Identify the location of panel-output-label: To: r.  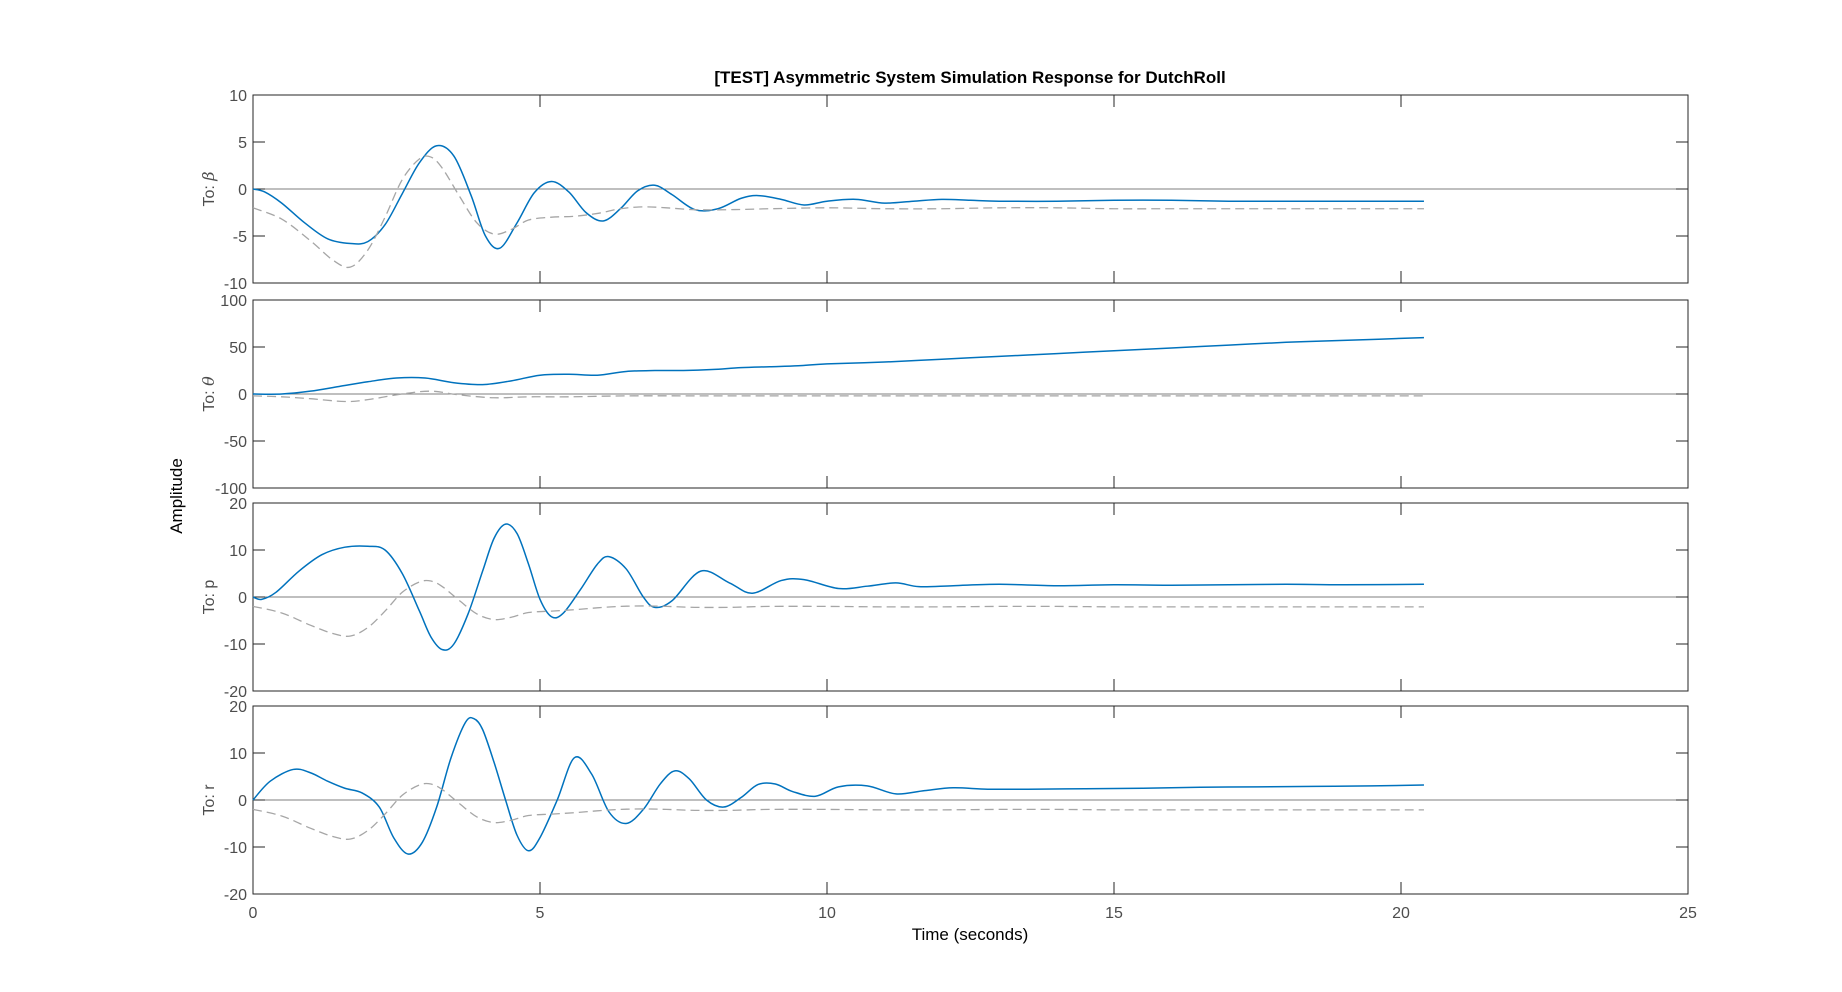
(209, 800).